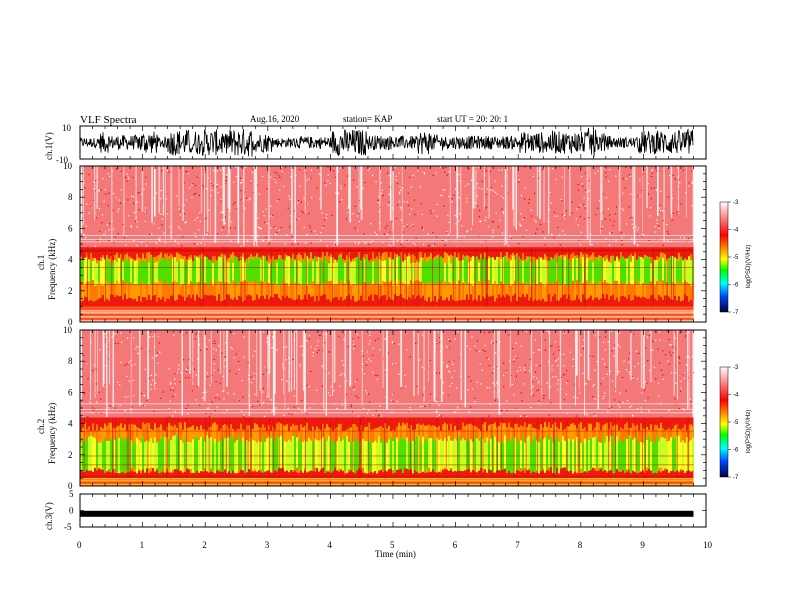 Image resolution: width=792 pixels, height=612 pixels. Describe the element at coordinates (455, 545) in the screenshot. I see `x-tick-label: 6` at that location.